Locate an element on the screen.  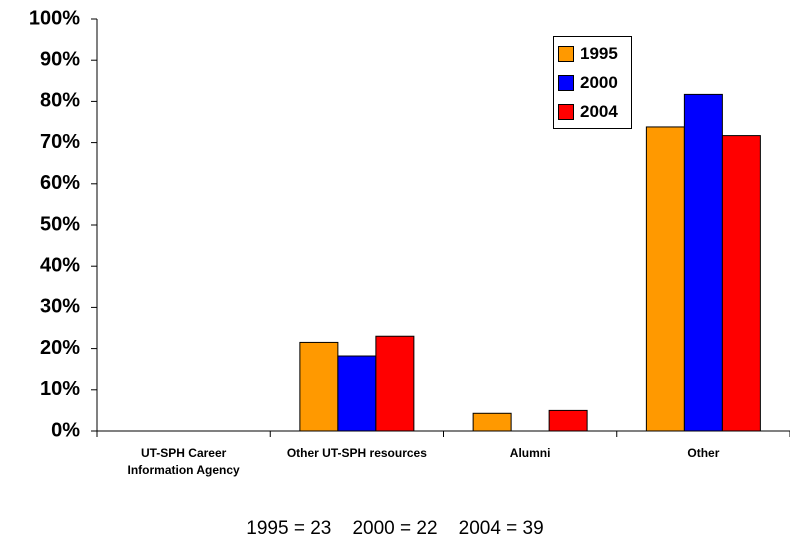
legend-item: 2004 is located at coordinates (592, 111).